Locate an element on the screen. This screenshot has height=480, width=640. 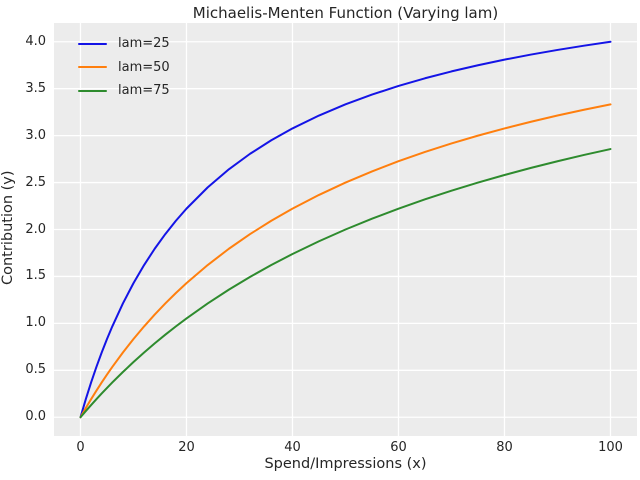
legend-label: lam=25 is located at coordinates (144, 44).